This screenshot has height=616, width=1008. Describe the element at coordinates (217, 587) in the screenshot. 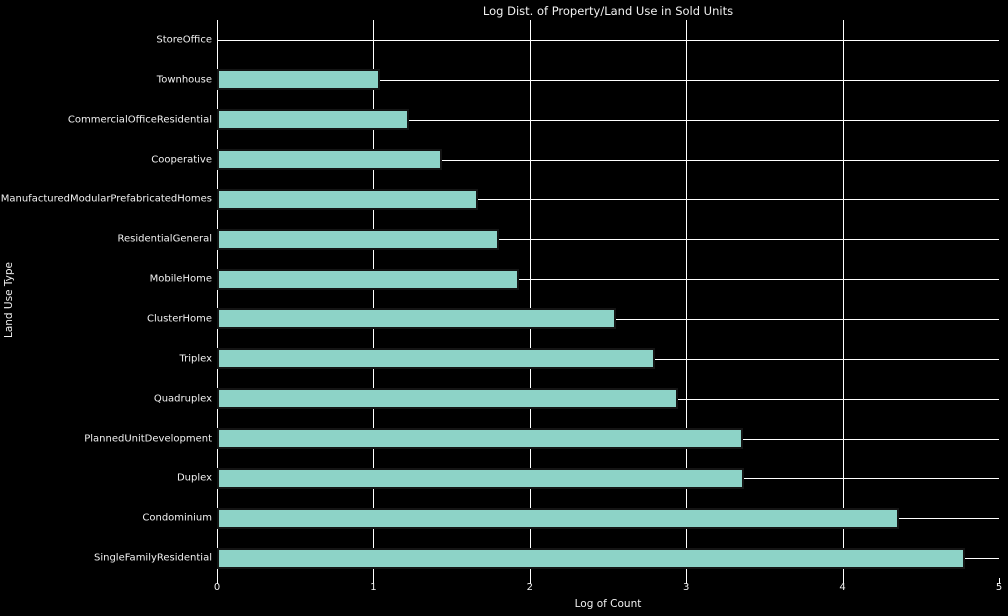

I see `x-tick-label: 0` at that location.